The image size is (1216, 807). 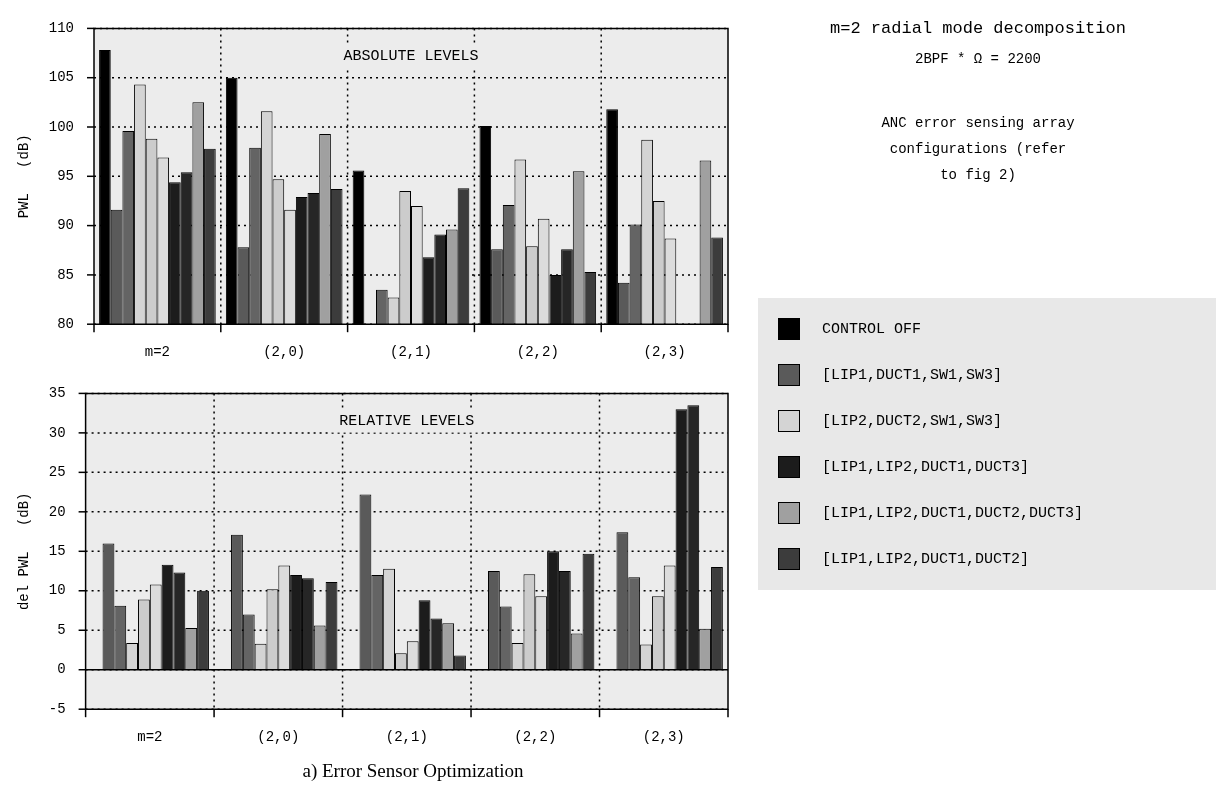 What do you see at coordinates (57, 472) in the screenshot?
I see `y-tick-label: 25` at bounding box center [57, 472].